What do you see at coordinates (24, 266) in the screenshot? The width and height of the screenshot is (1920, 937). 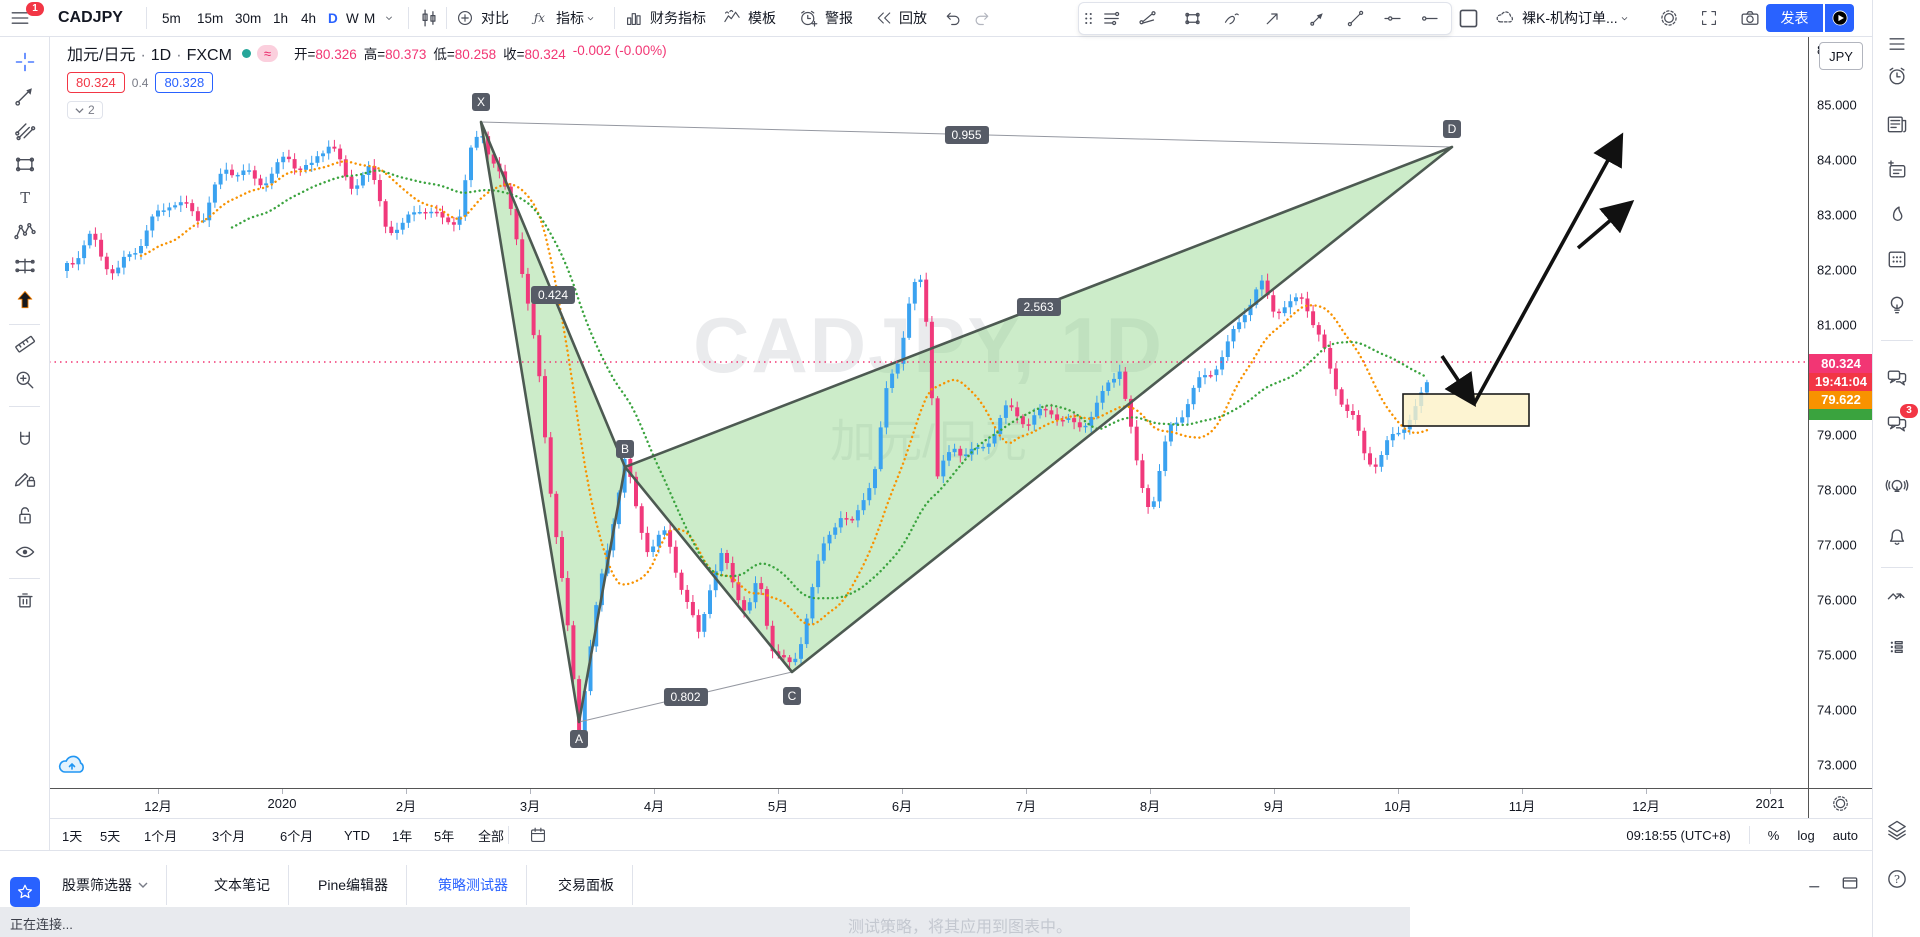 I see `prediction-tool-button` at bounding box center [24, 266].